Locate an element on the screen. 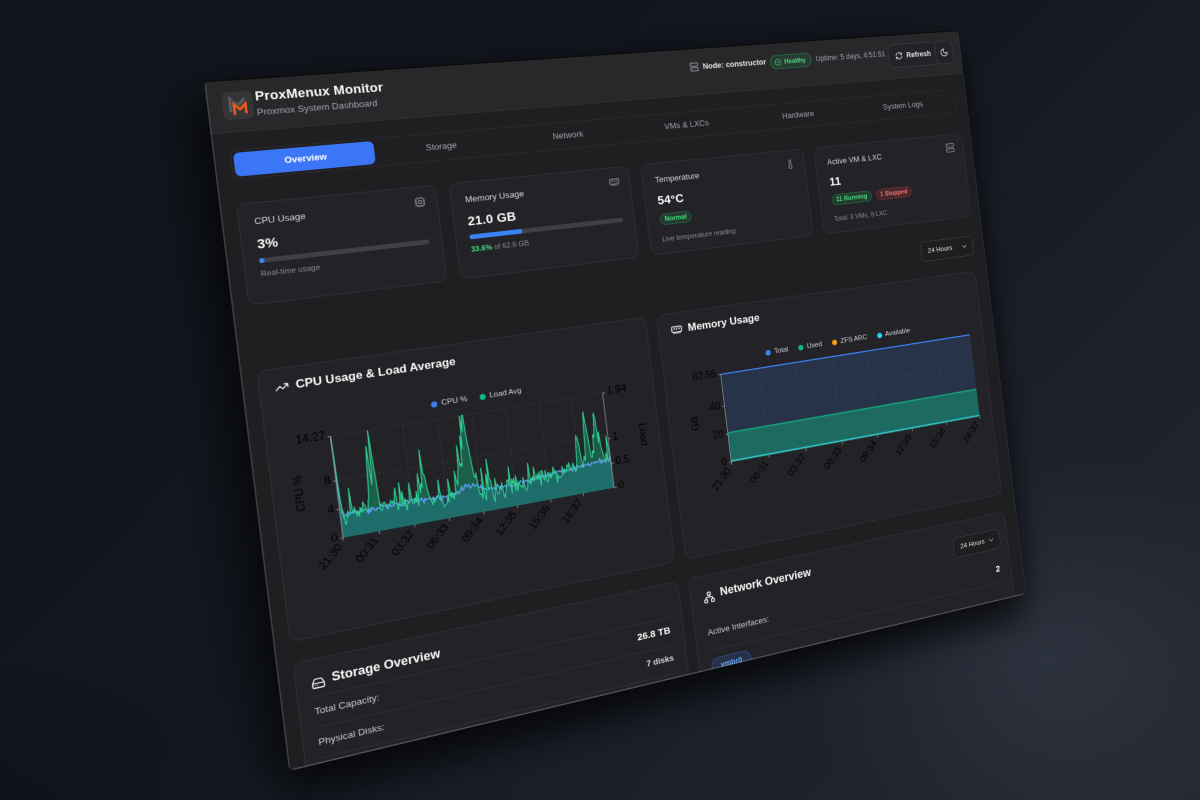 Image resolution: width=1200 pixels, height=800 pixels. svg-text: 8 is located at coordinates (327, 481).